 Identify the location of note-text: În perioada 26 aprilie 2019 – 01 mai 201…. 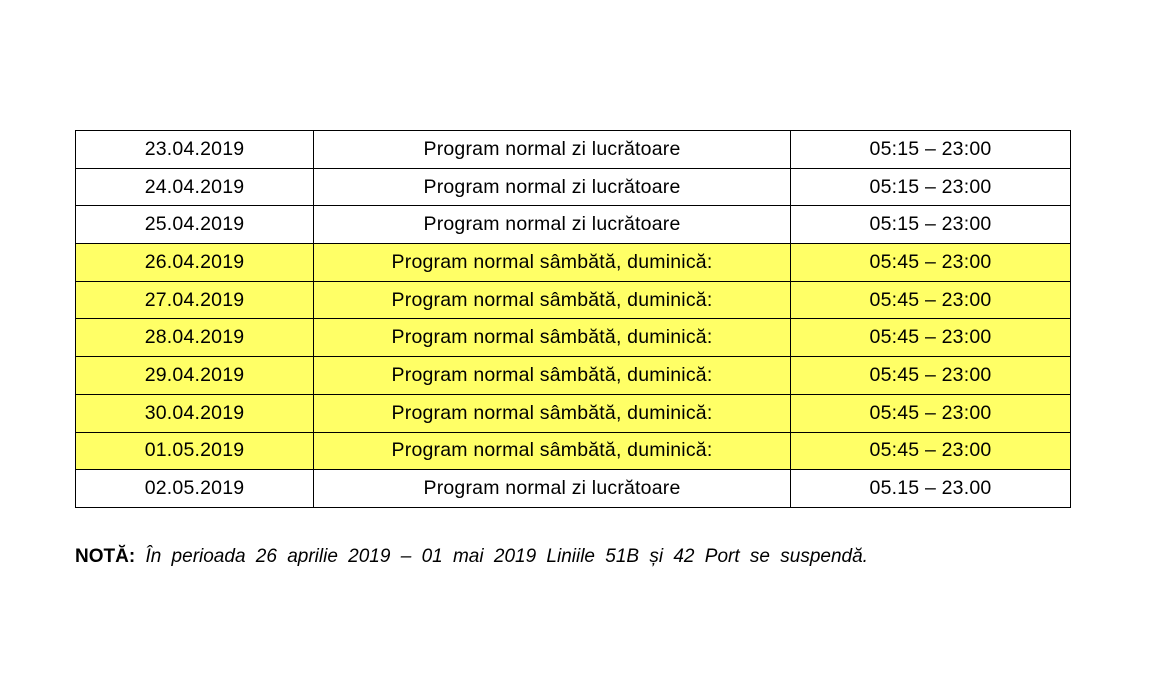
(506, 556).